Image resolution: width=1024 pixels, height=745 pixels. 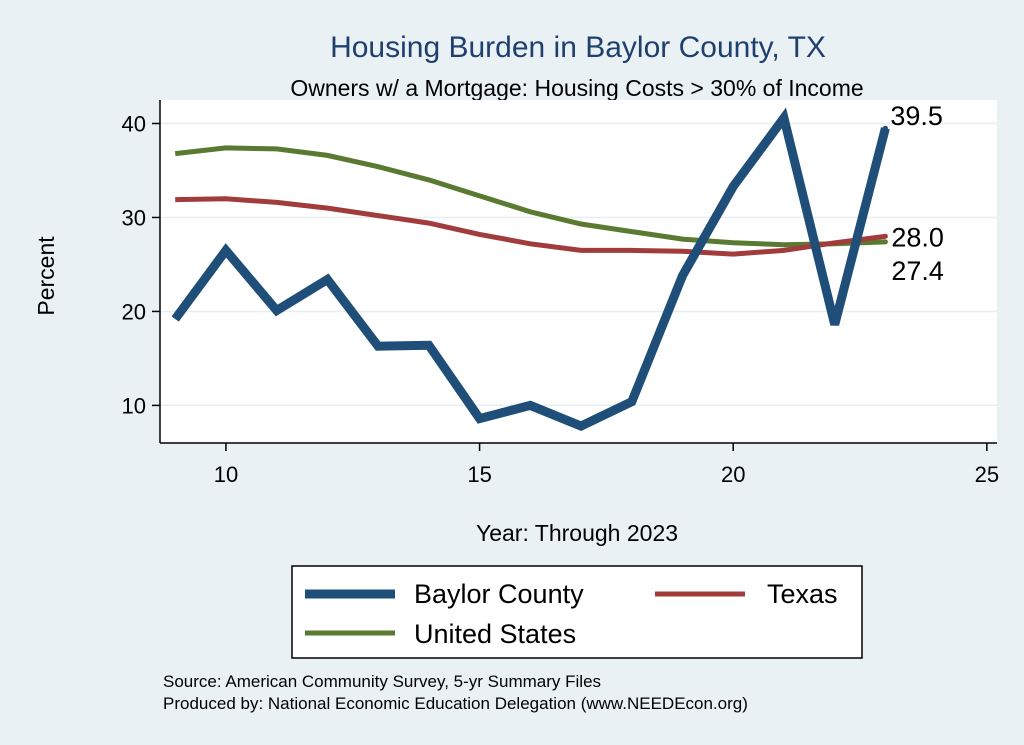 I want to click on y-tick-label-30: 30, so click(x=134, y=217).